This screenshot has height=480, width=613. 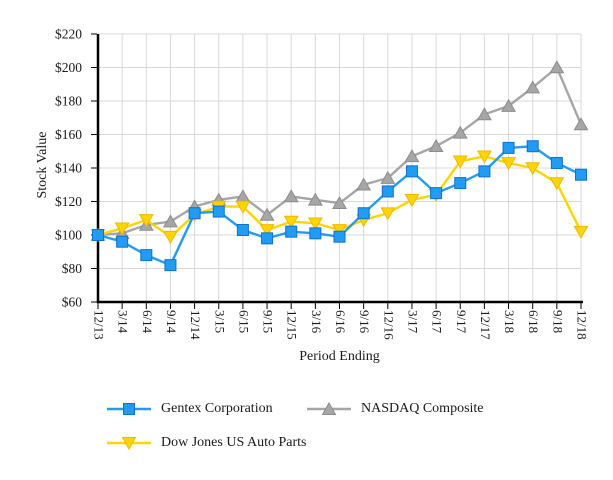 I want to click on legend-label-nasdaq: NASDAQ Composite, so click(x=422, y=408).